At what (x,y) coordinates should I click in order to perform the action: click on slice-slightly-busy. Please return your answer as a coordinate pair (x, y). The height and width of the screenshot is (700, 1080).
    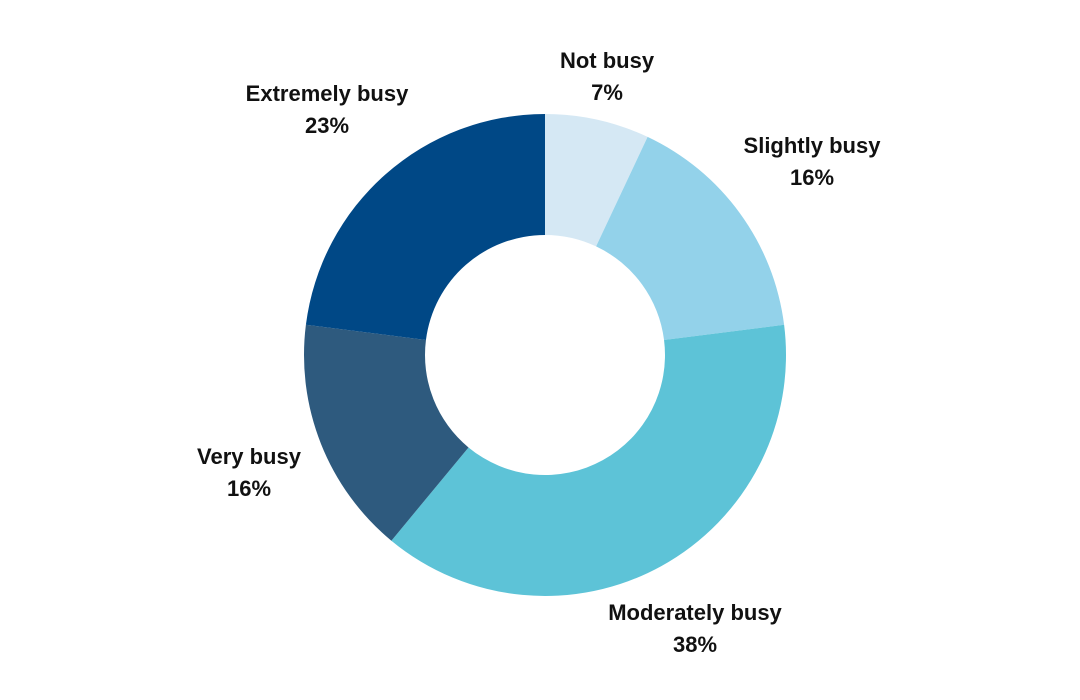
    Looking at the image, I should click on (690, 238).